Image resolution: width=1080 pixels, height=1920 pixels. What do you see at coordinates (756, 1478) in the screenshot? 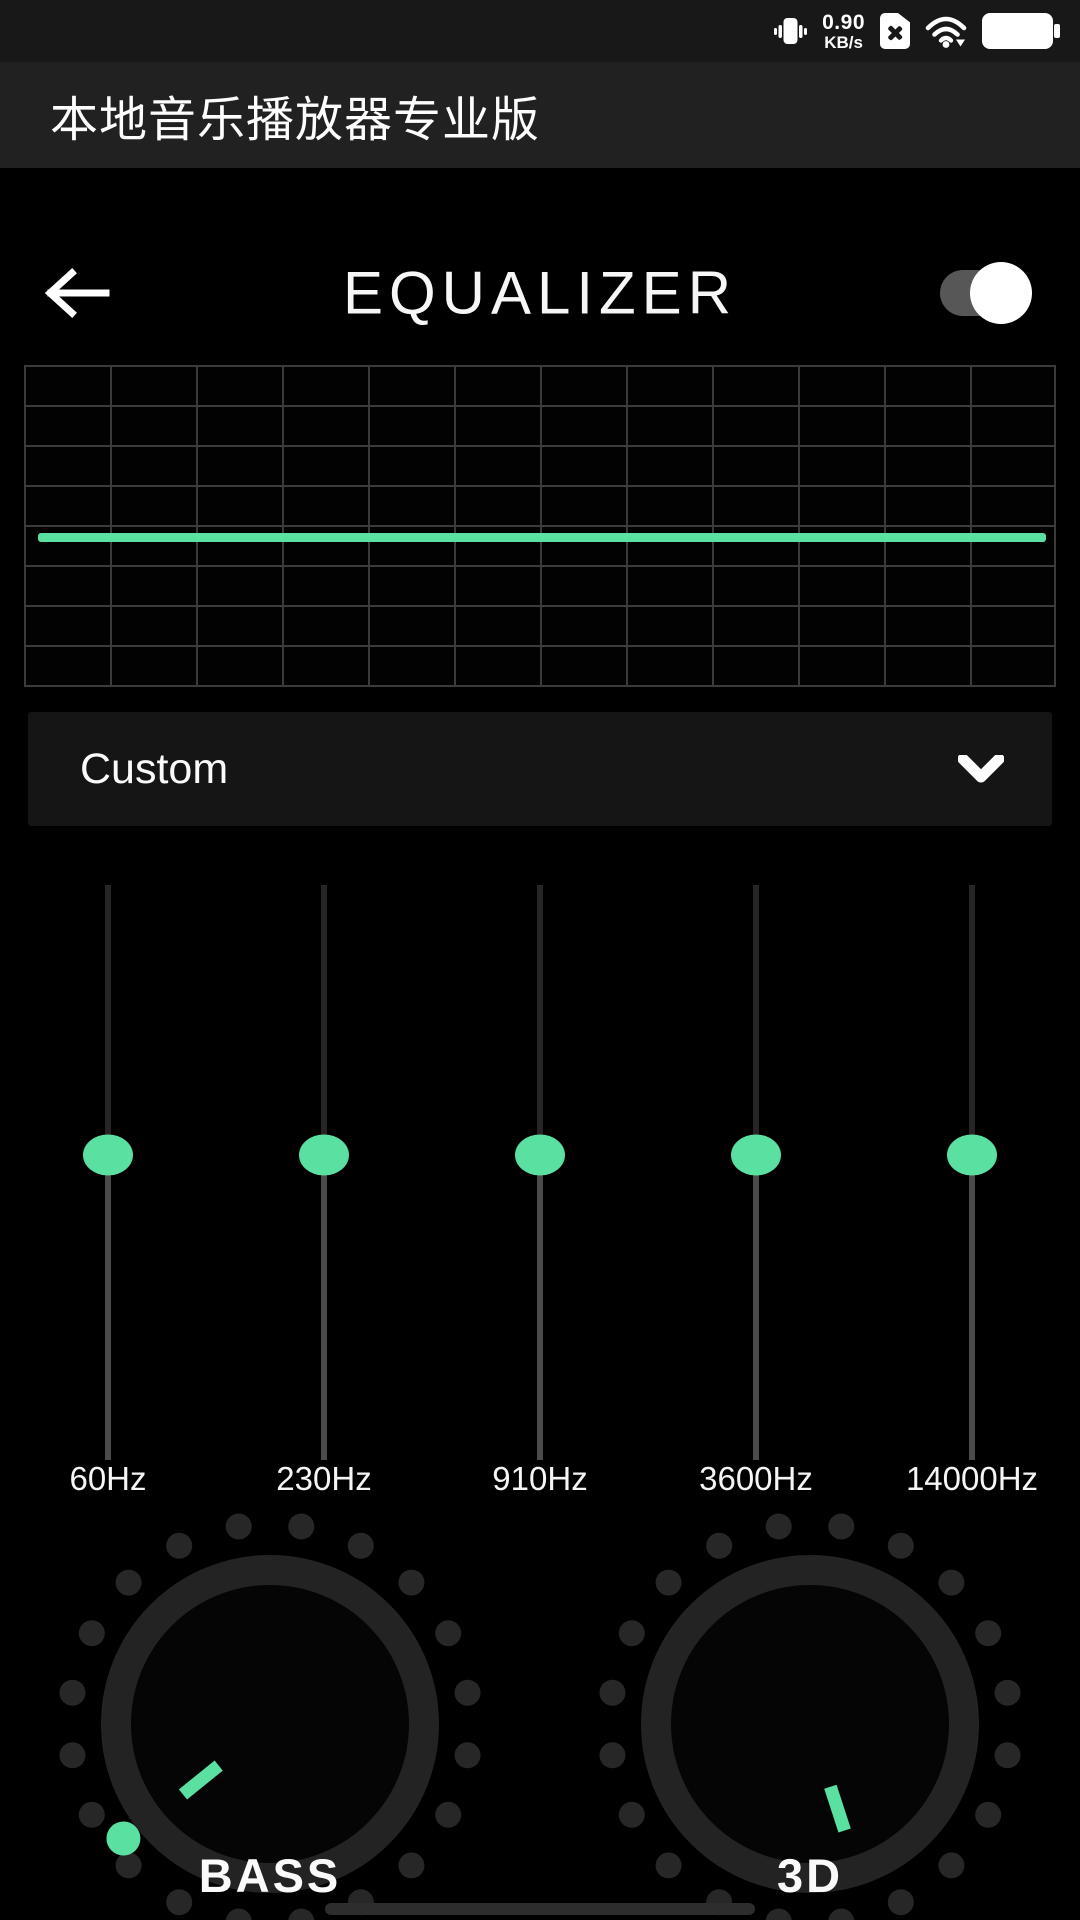
I see `band-label: 3600Hz` at bounding box center [756, 1478].